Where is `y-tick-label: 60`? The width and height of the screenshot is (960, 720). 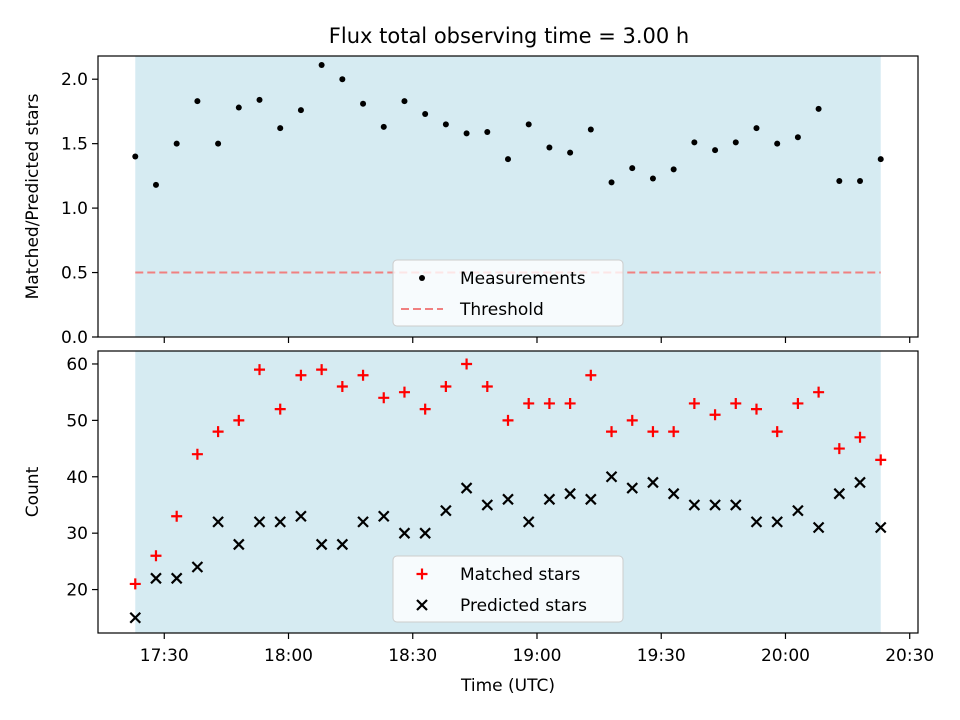
y-tick-label: 60 is located at coordinates (77, 365).